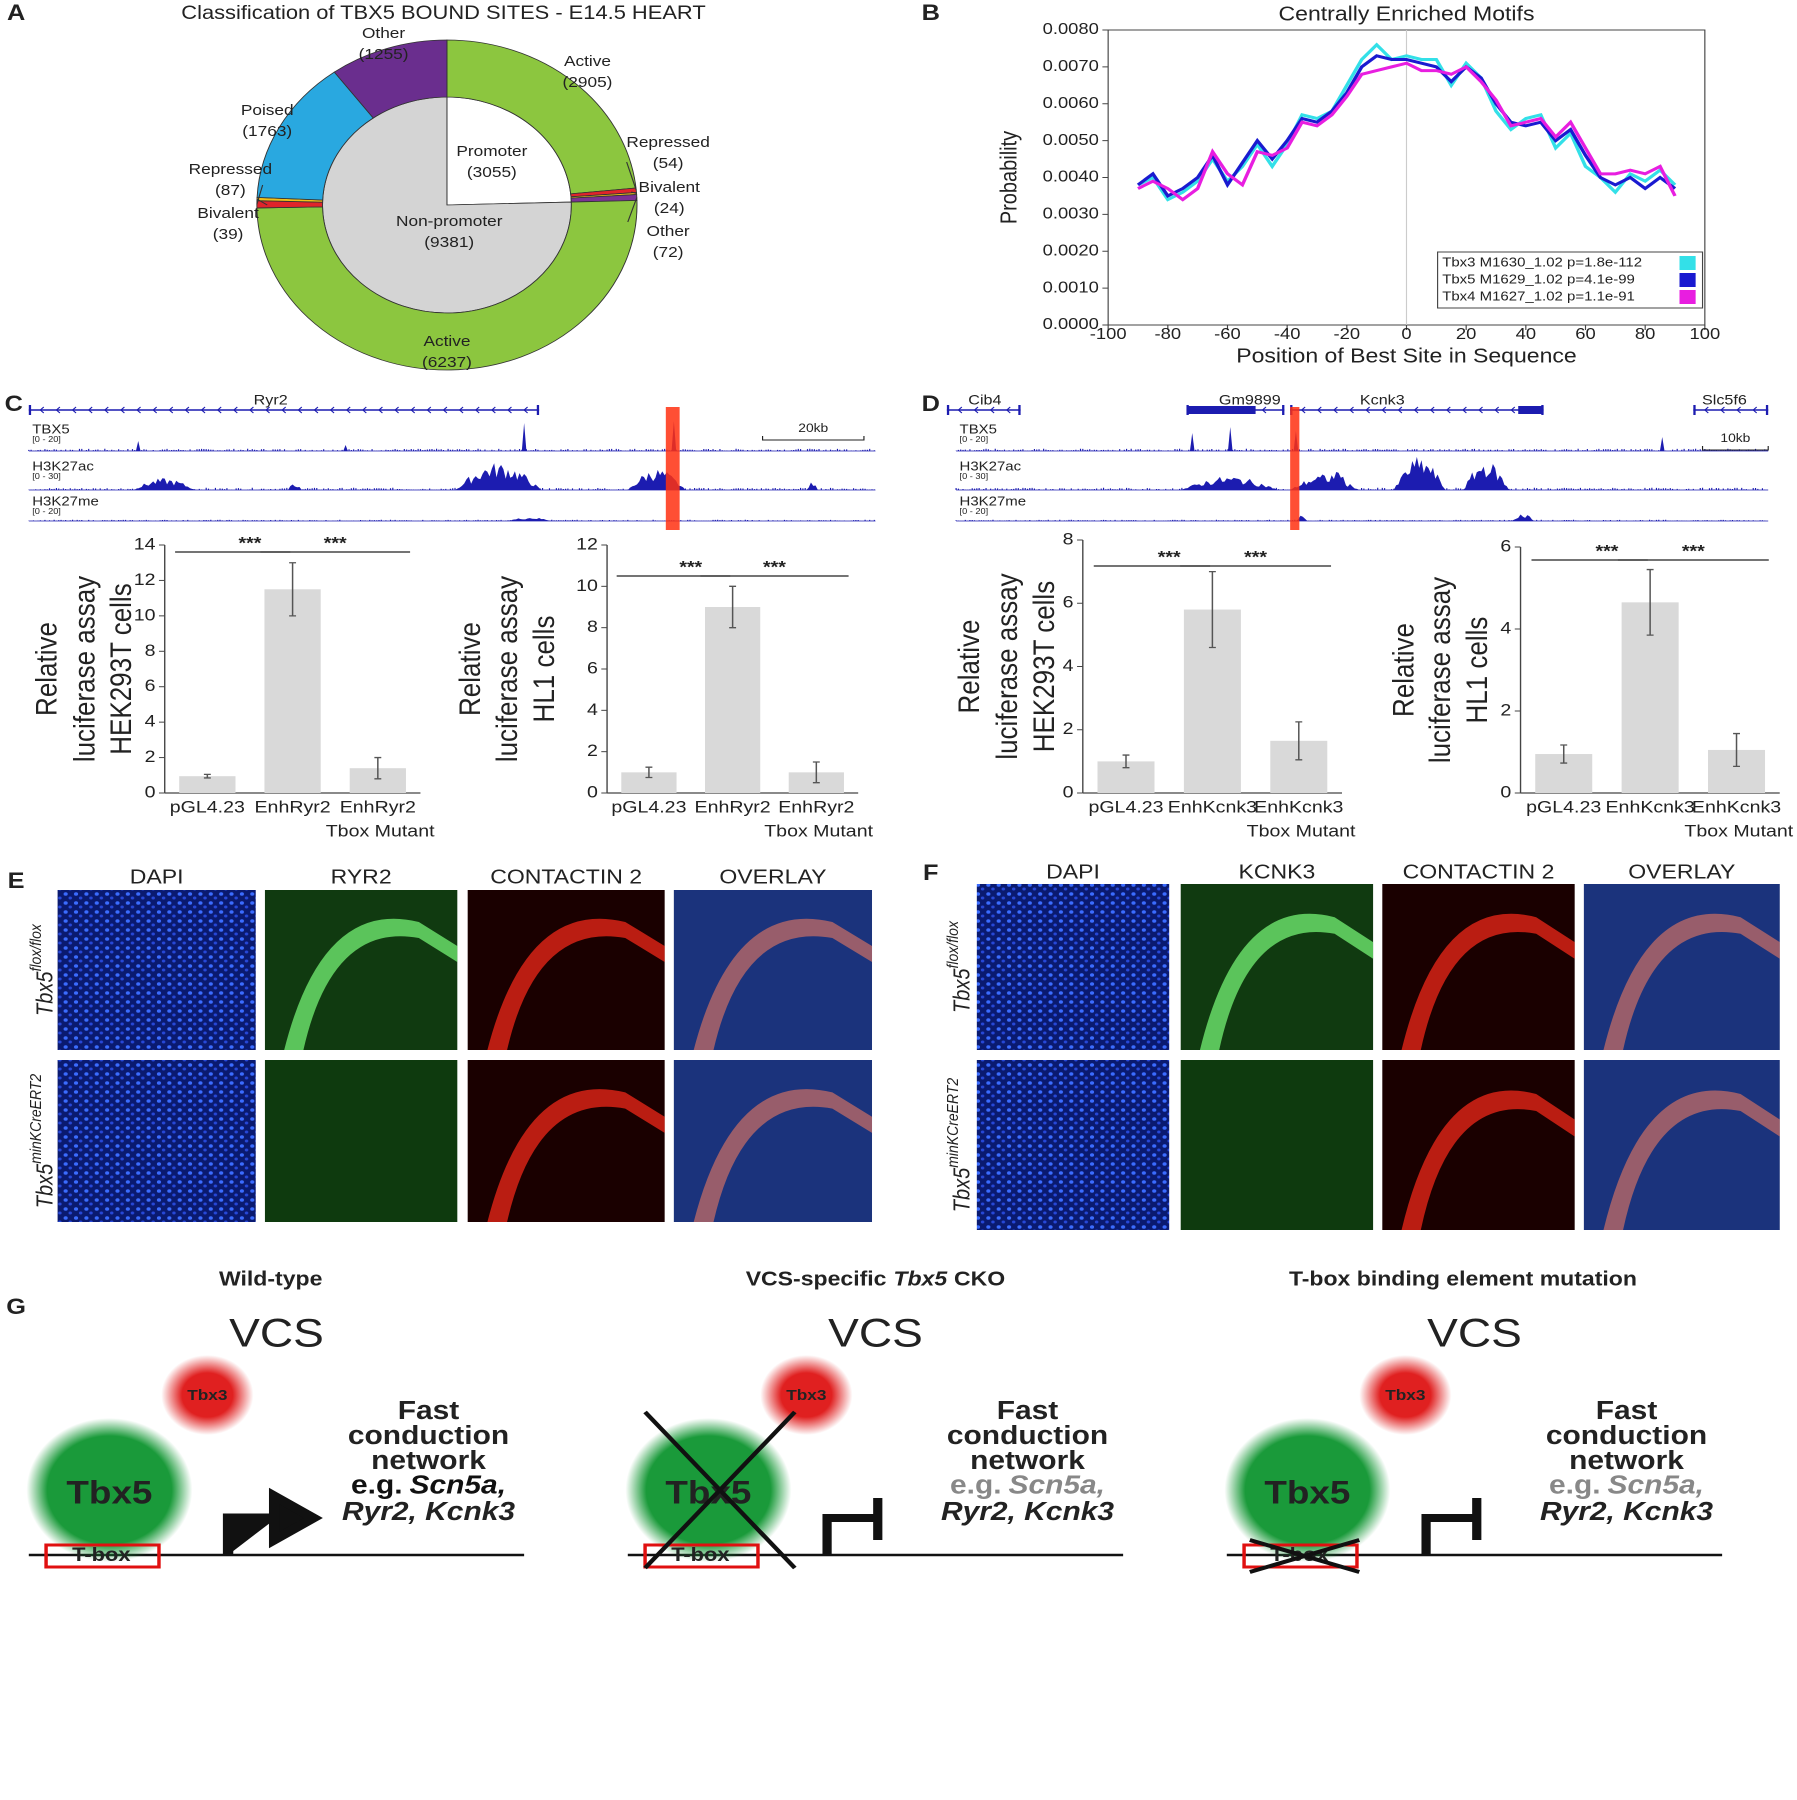 The image size is (1797, 1800). Describe the element at coordinates (668, 163) in the screenshot. I see `pie-outer-value: (54)` at that location.